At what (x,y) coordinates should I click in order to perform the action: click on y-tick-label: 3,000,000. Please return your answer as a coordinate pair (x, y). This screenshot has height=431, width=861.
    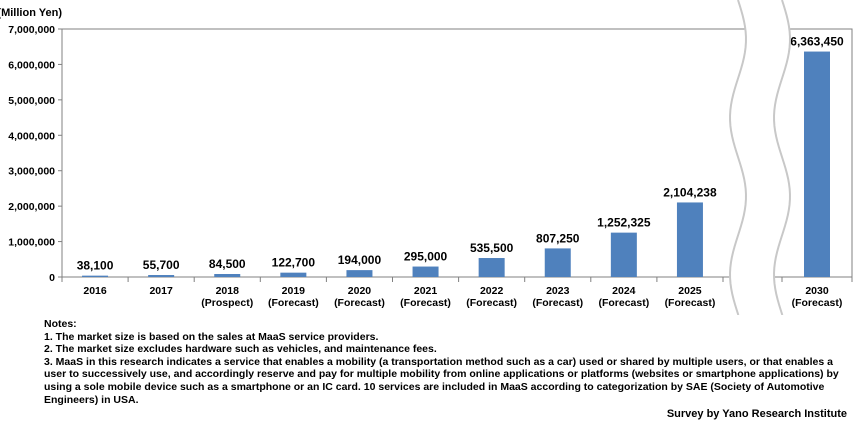
    Looking at the image, I should click on (31, 172).